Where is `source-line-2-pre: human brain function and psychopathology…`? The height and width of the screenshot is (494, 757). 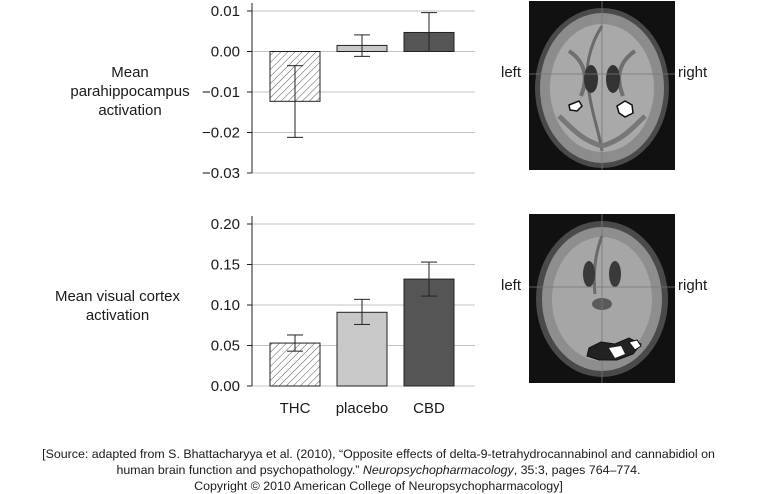
source-line-2-pre: human brain function and psychopathology… is located at coordinates (239, 470).